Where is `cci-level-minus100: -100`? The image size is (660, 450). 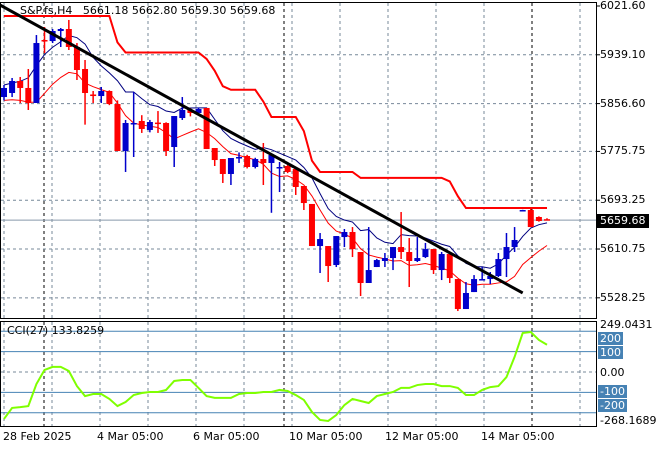 cci-level-minus100: -100 is located at coordinates (612, 391).